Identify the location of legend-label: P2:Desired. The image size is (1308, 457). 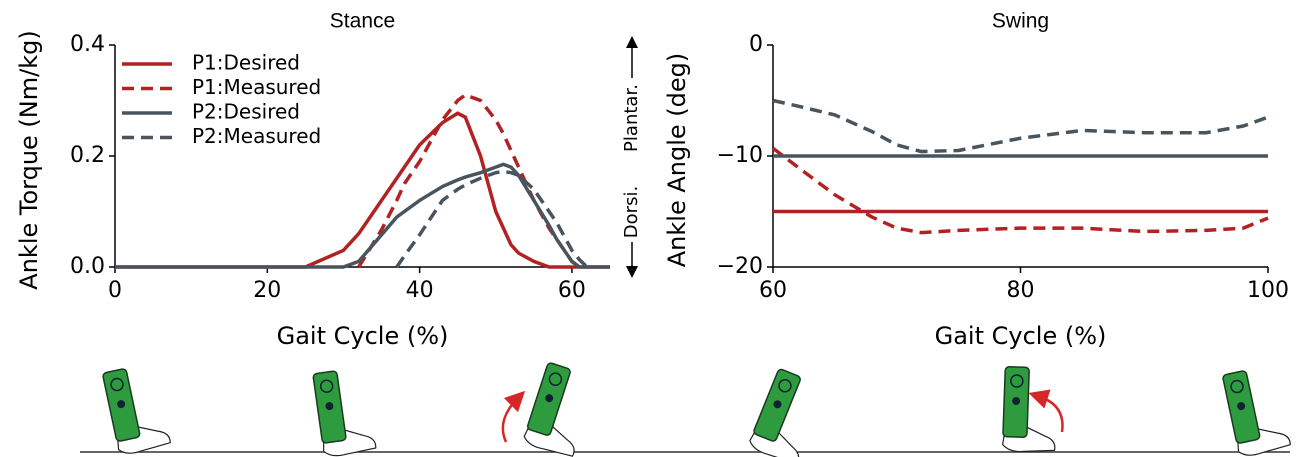
(246, 112).